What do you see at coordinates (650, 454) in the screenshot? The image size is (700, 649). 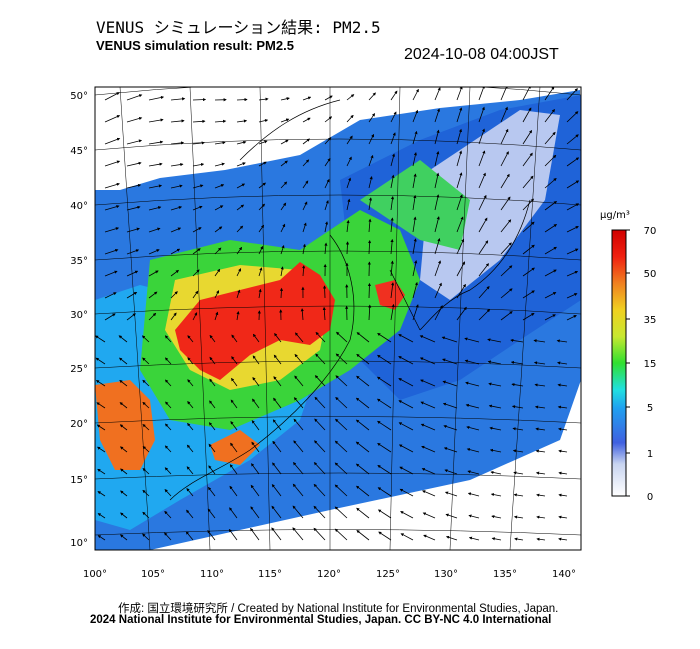 I see `colorbar-tick-label: 1` at bounding box center [650, 454].